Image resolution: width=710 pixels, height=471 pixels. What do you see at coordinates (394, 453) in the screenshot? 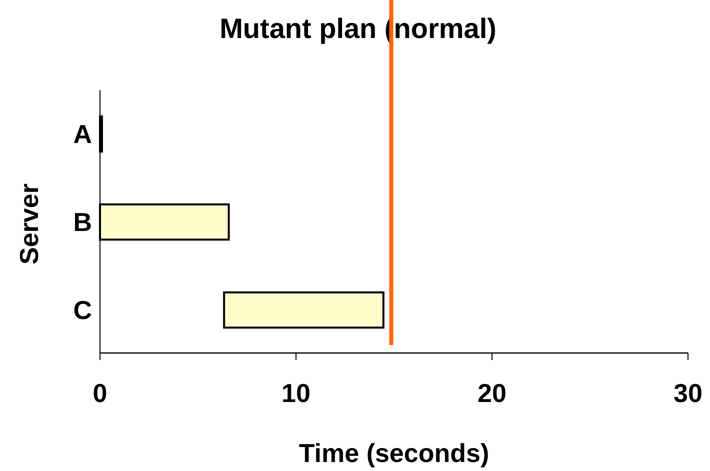
I see `x-axis-title: Time (seconds)` at bounding box center [394, 453].